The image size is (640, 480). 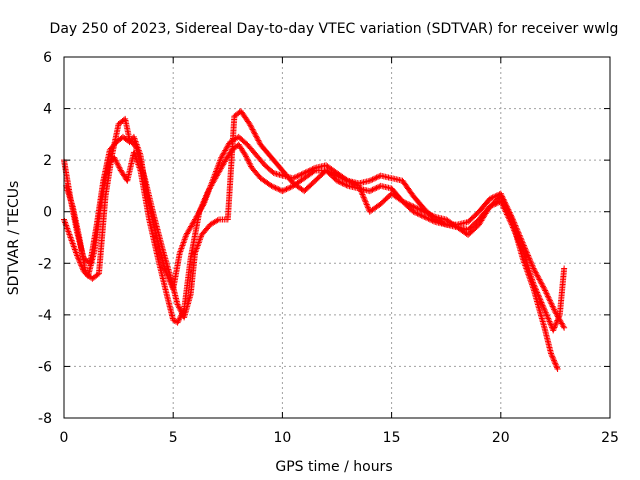 I want to click on x-tick-label: 0, so click(x=64, y=438).